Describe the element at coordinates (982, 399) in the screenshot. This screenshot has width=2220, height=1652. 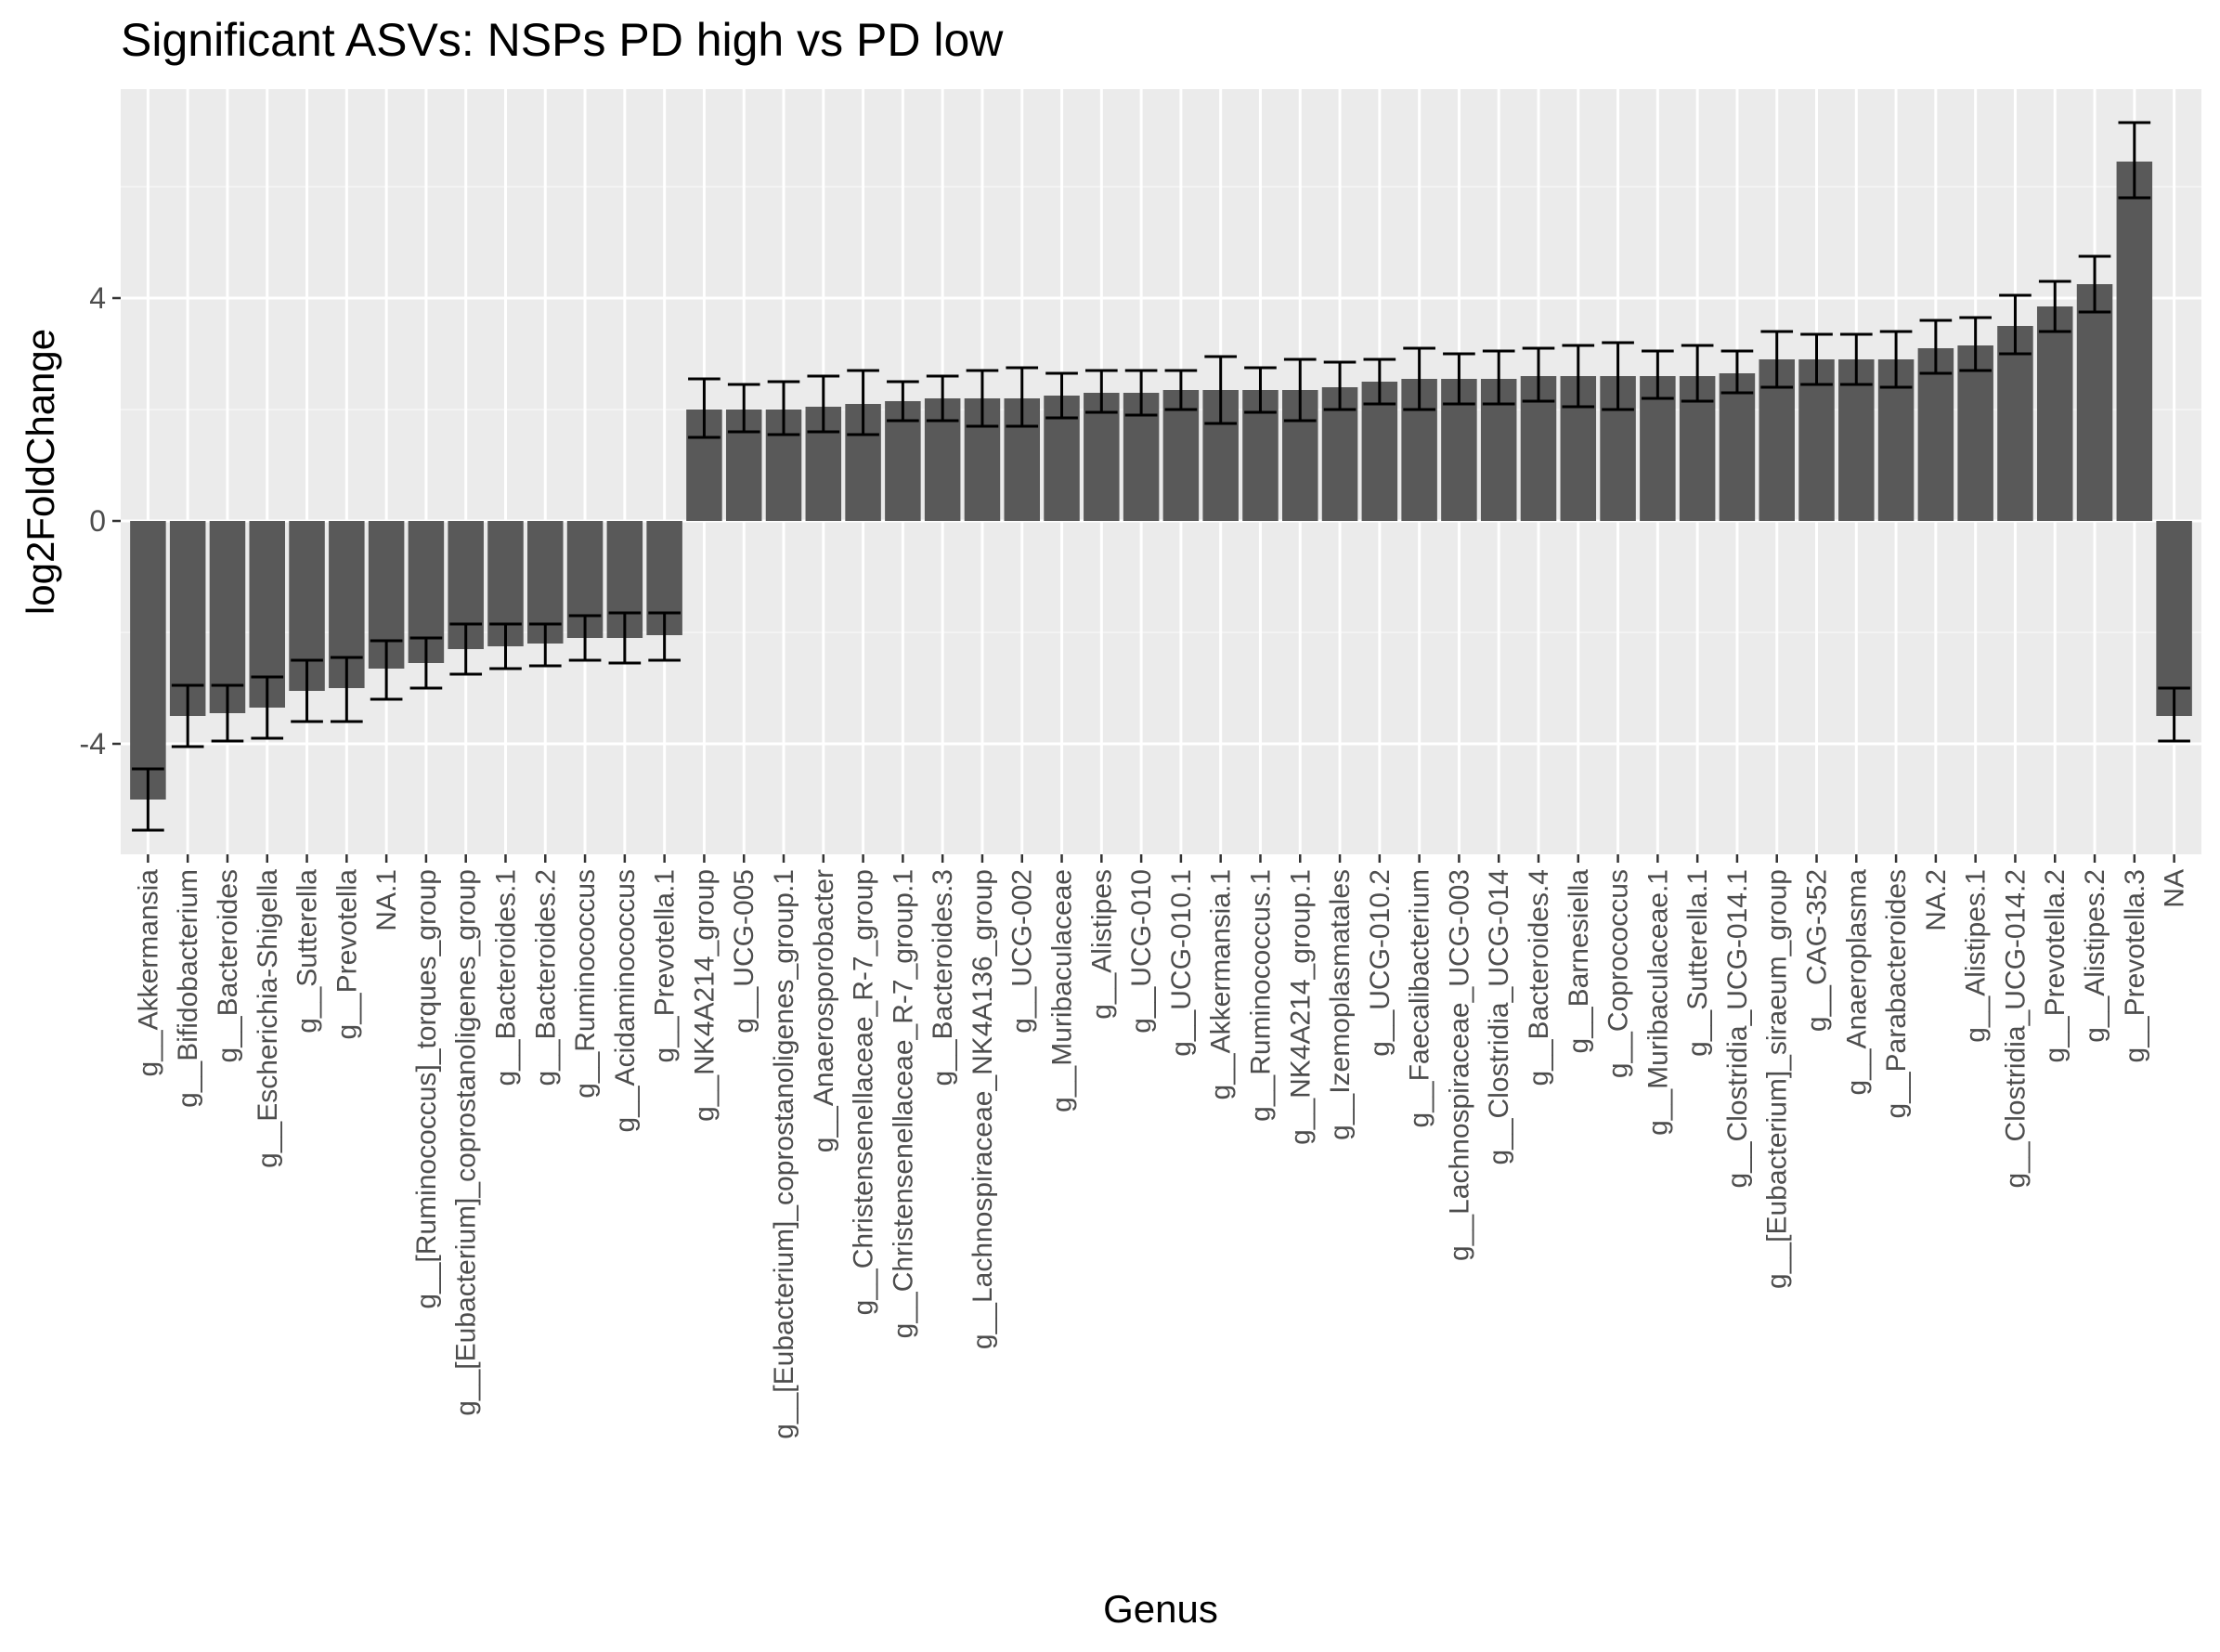
I see `error-bar-g__Lachnospiraceae_NK4A136_group` at that location.